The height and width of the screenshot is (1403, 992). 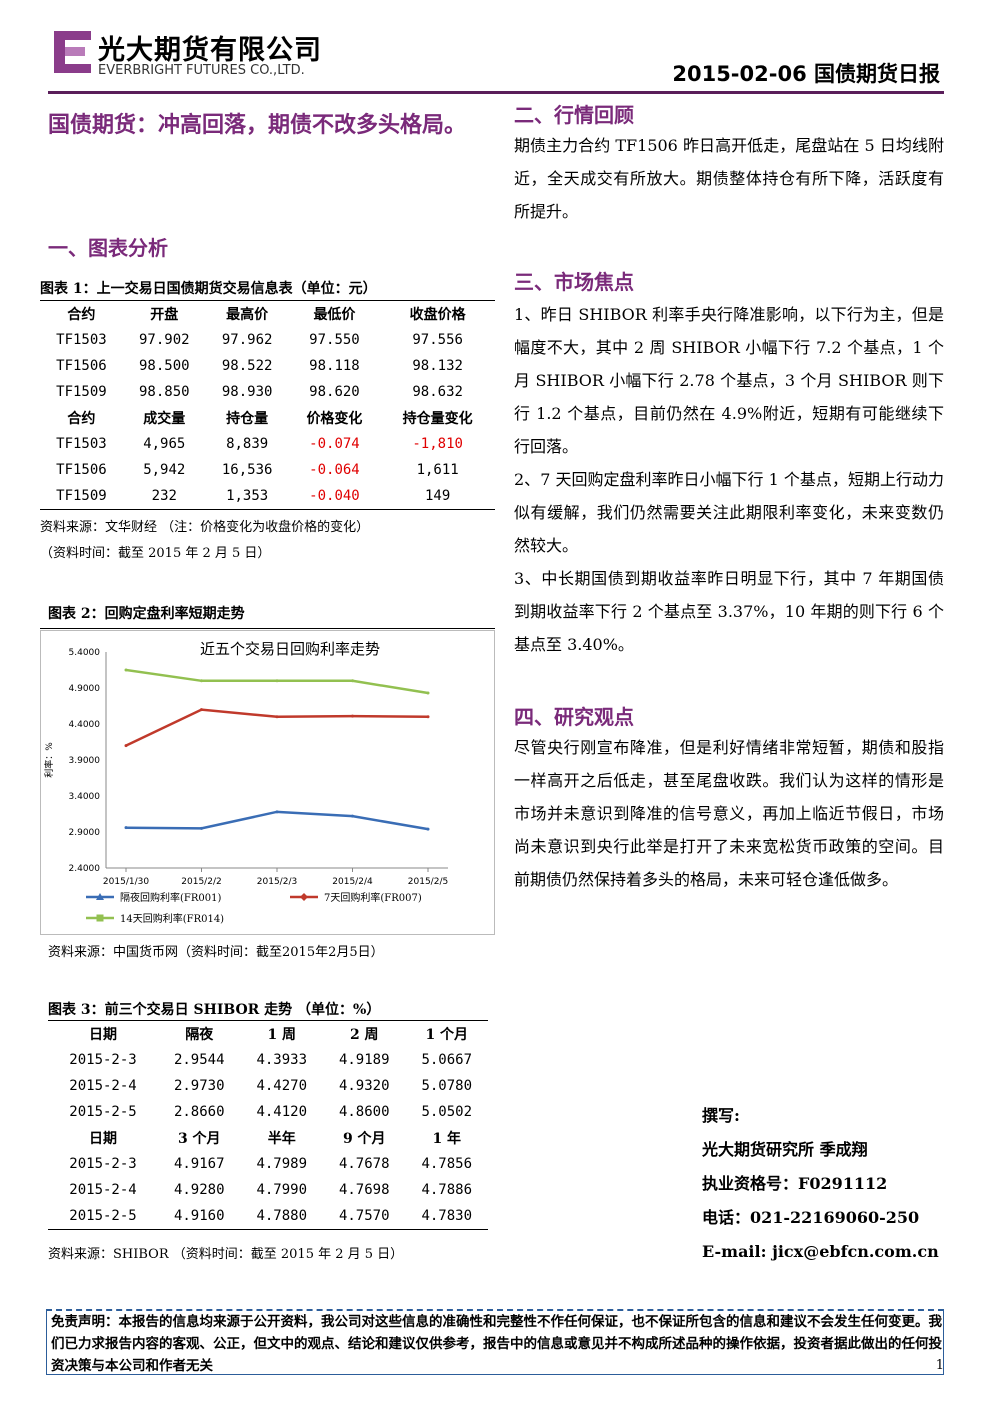 I want to click on table-cell: 4.7678, so click(x=364, y=1164).